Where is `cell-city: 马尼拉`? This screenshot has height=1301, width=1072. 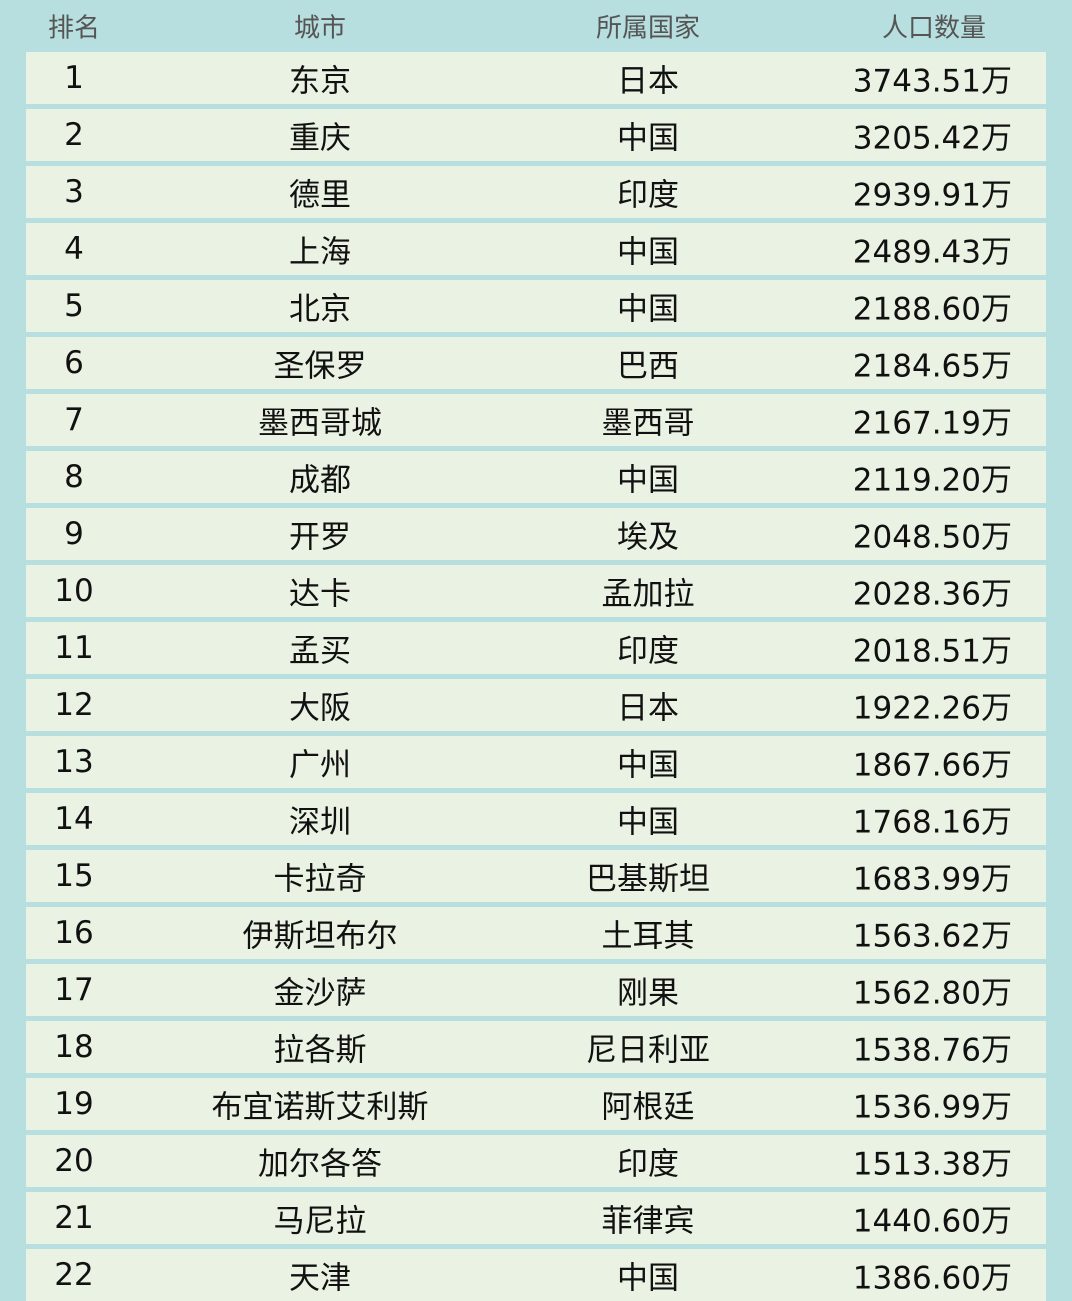
cell-city: 马尼拉 is located at coordinates (320, 1221).